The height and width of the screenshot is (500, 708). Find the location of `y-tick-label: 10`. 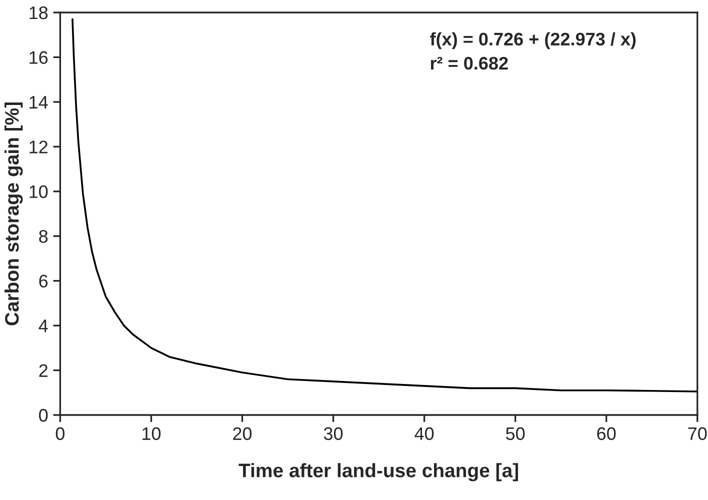

y-tick-label: 10 is located at coordinates (39, 191).